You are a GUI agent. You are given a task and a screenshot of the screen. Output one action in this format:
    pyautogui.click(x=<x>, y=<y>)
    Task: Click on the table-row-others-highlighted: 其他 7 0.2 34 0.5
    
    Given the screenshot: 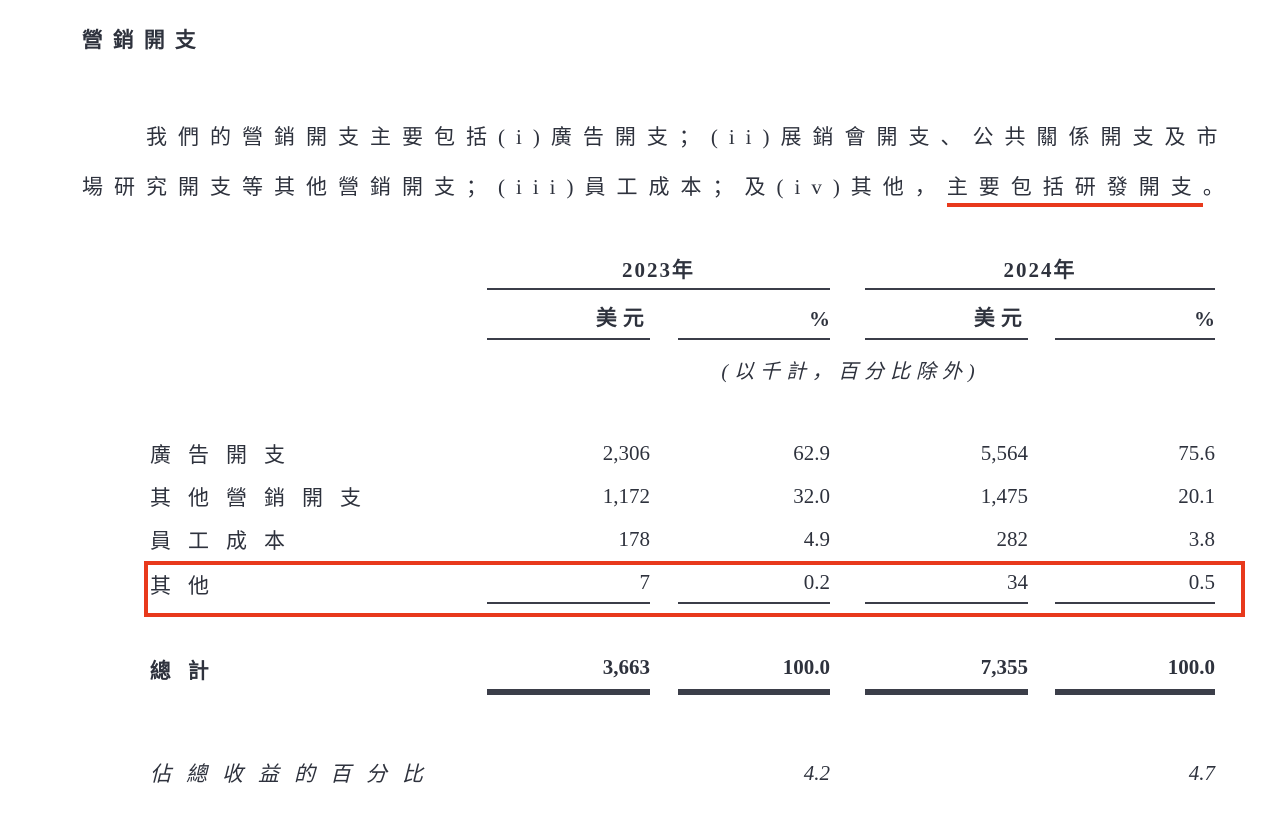 What is the action you would take?
    pyautogui.click(x=694, y=589)
    